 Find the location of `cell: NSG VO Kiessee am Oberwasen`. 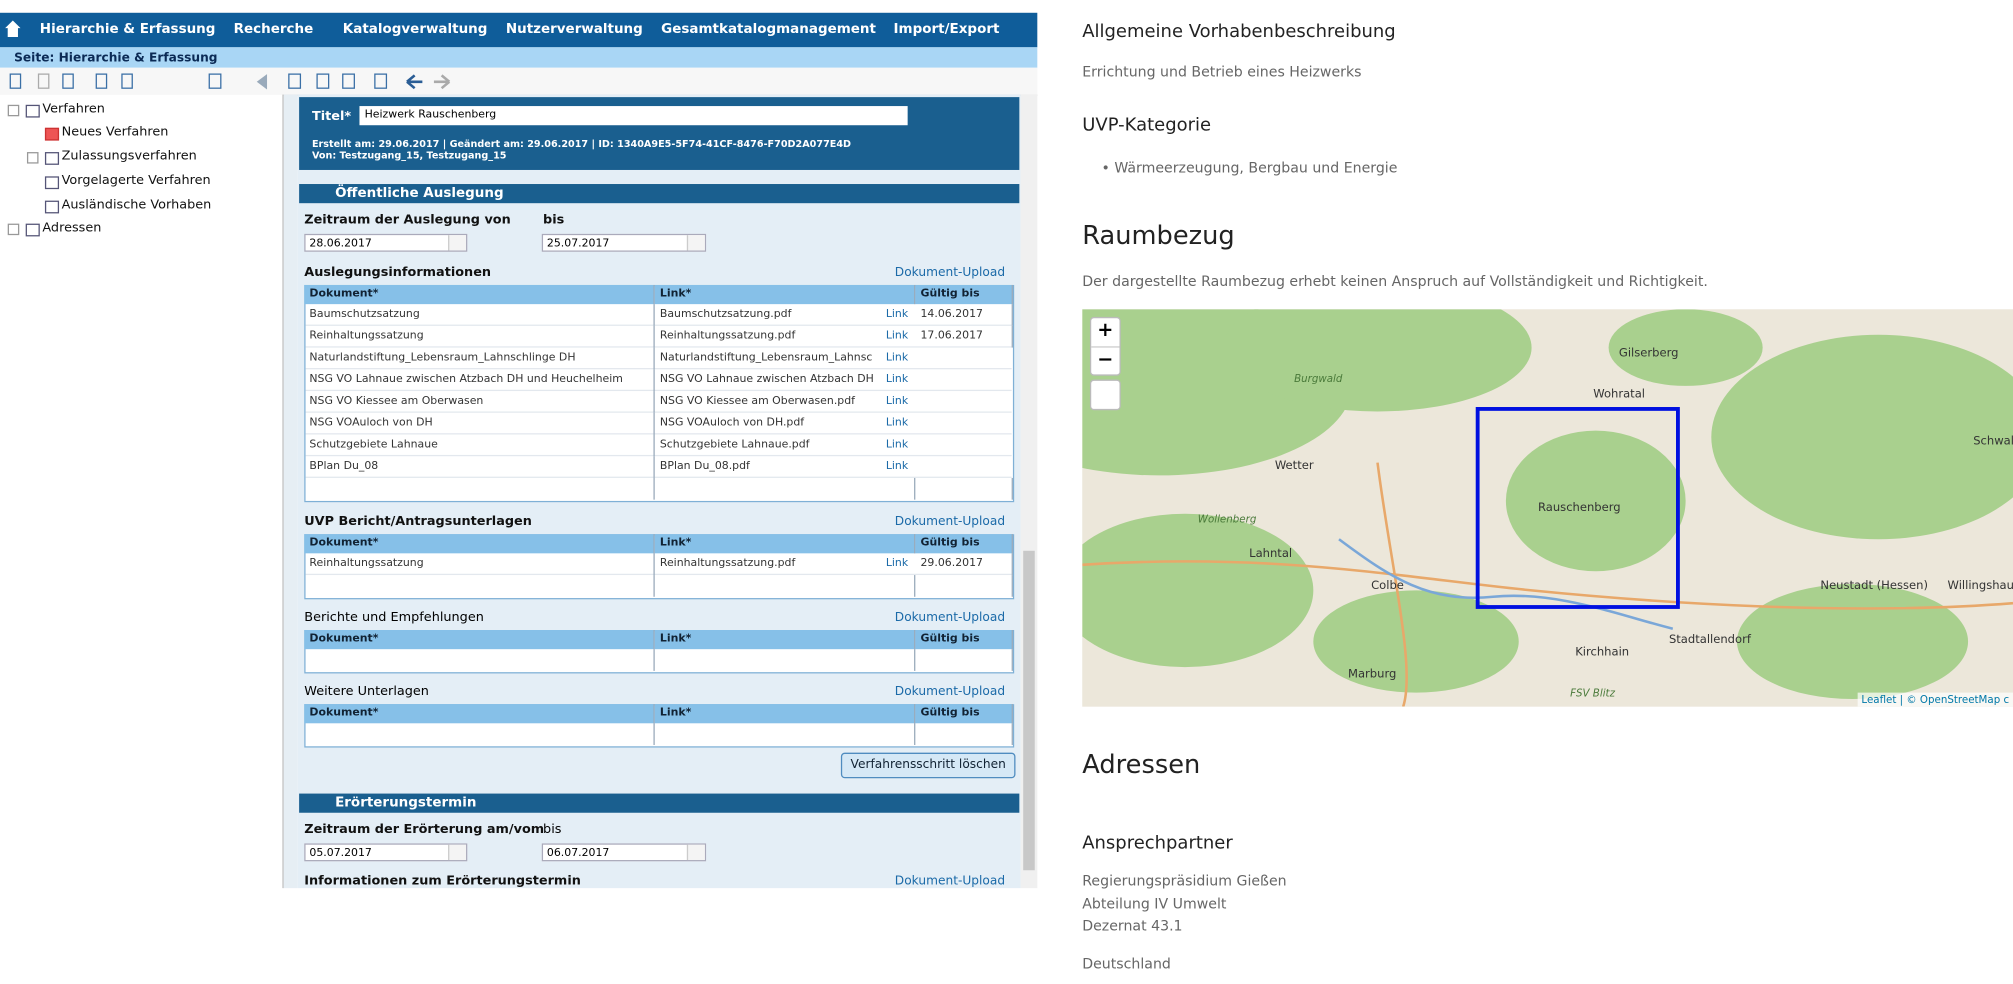

cell: NSG VO Kiessee am Oberwasen is located at coordinates (479, 402).